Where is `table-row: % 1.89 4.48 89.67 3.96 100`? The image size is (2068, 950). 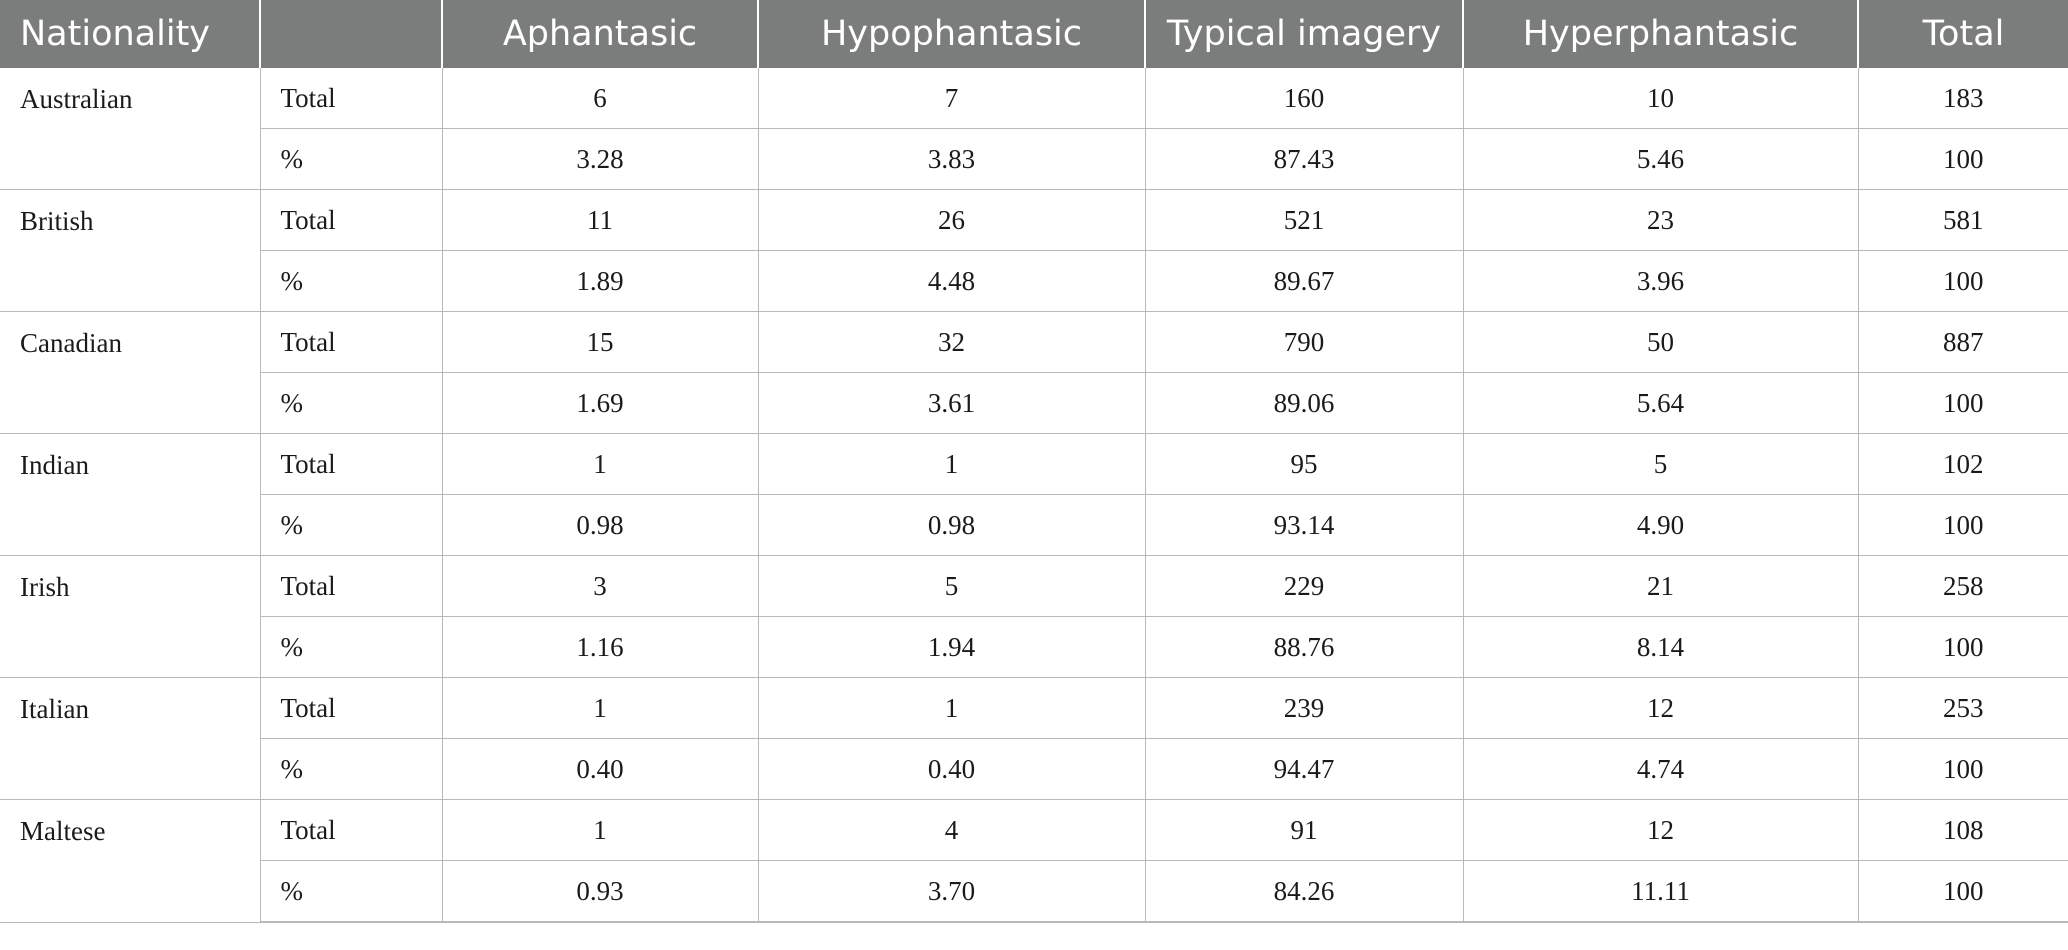
table-row: % 1.89 4.48 89.67 3.96 100 is located at coordinates (1034, 281).